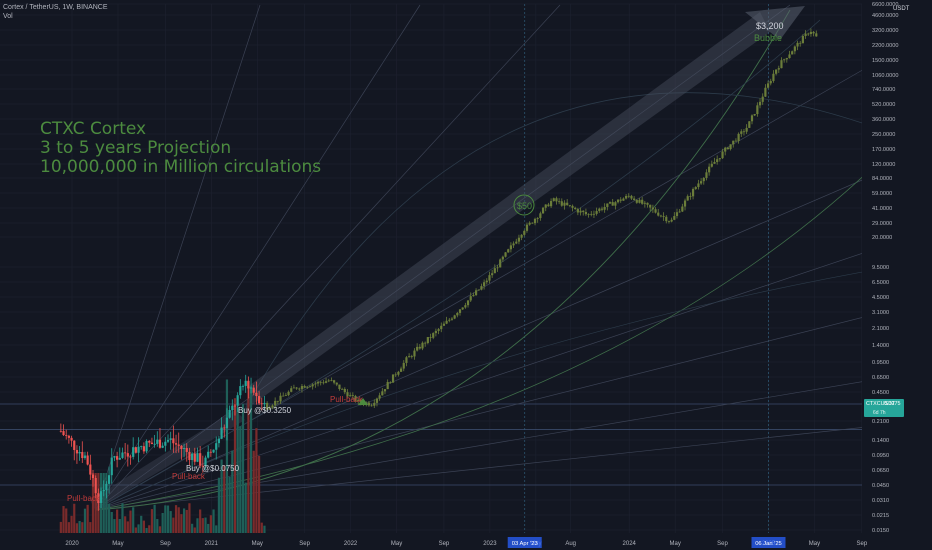  I want to click on time-tick: May, so click(117, 544).